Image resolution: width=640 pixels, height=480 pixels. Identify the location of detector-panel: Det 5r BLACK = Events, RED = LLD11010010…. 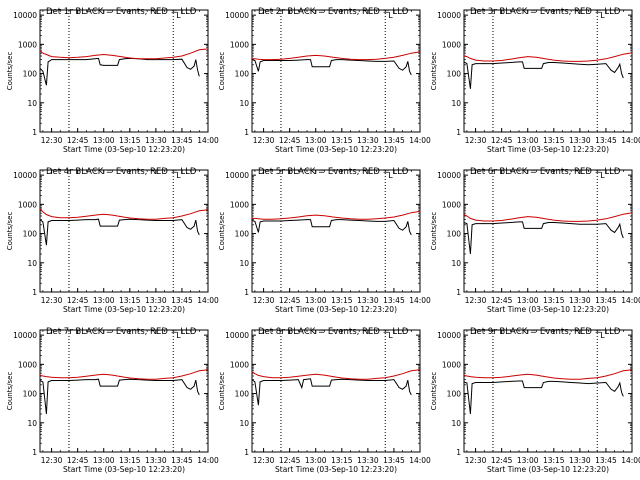
(324, 240).